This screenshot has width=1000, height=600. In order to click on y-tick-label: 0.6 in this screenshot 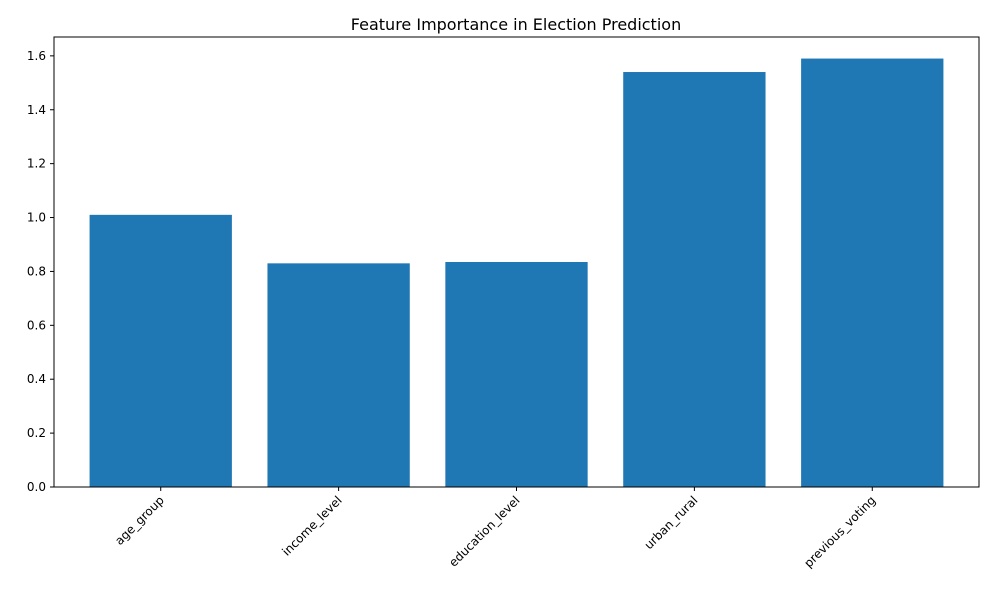, I will do `click(36, 325)`.